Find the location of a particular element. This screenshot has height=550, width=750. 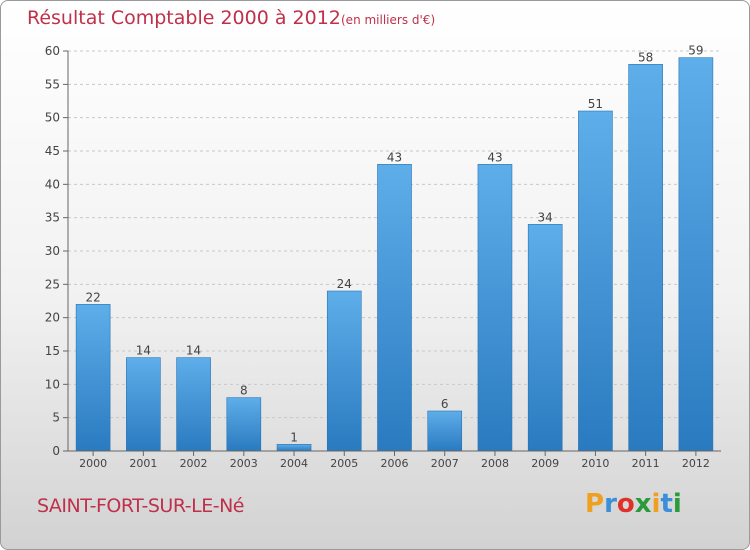

x-tick-label: 2007 is located at coordinates (445, 463).